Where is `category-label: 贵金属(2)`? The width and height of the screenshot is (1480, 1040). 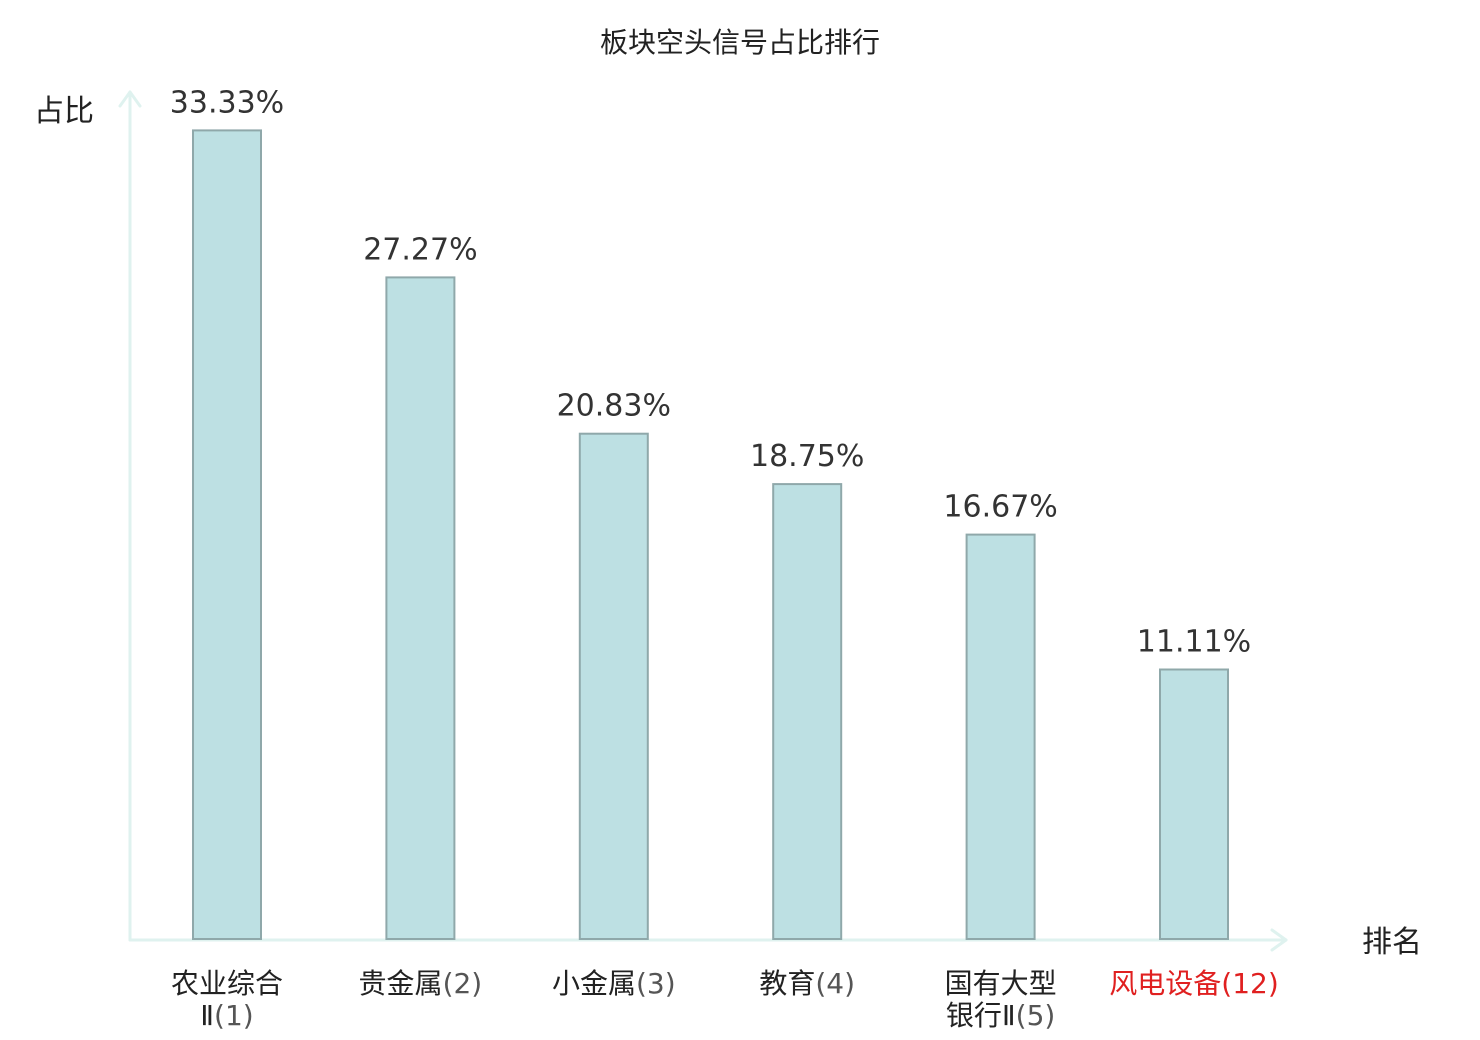 category-label: 贵金属(2) is located at coordinates (421, 983).